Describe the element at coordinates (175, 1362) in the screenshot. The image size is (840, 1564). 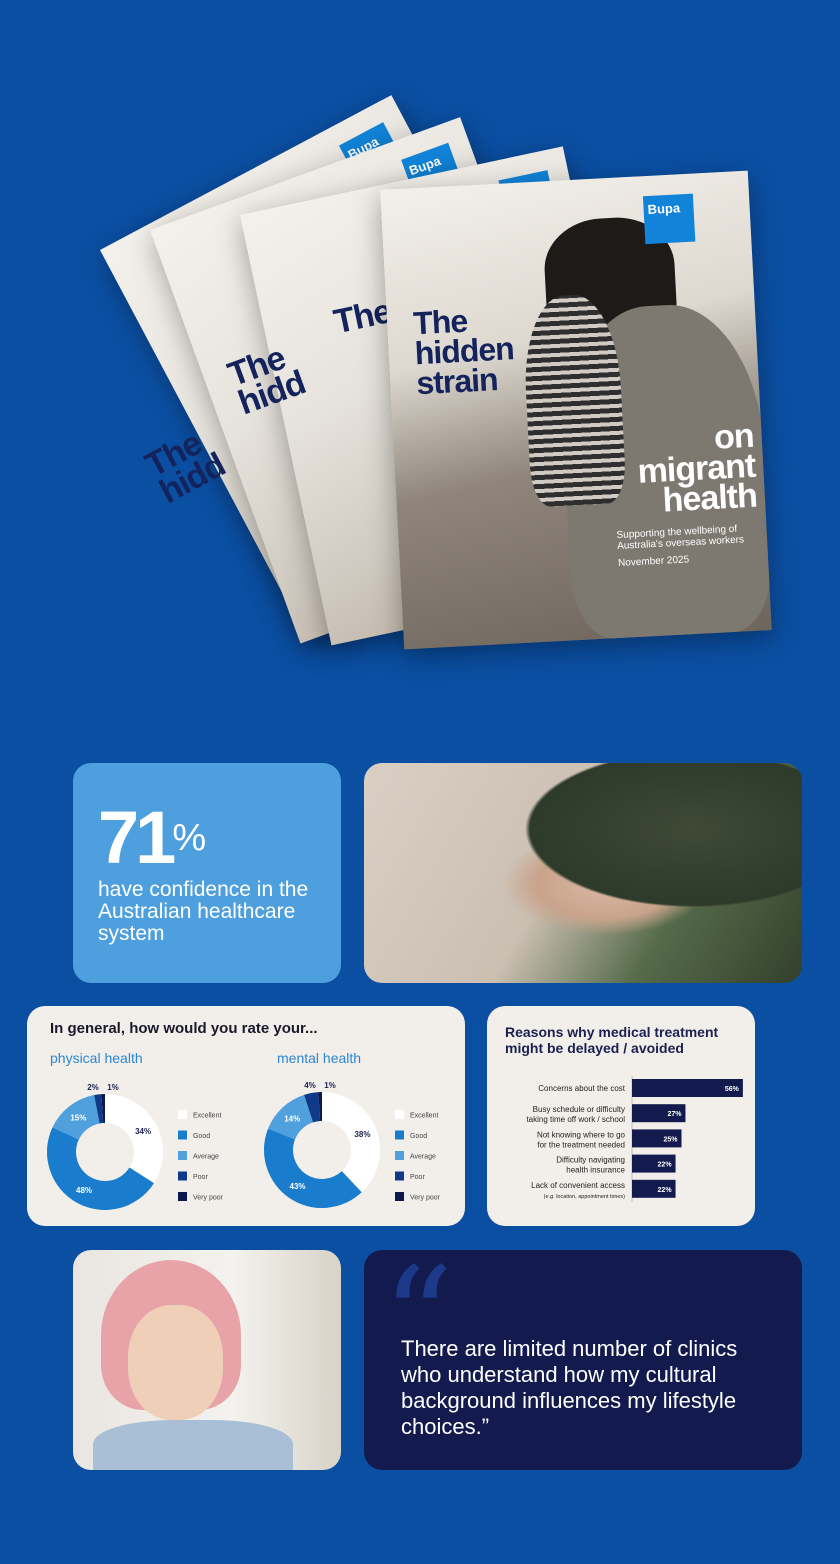
I see `woman-face` at that location.